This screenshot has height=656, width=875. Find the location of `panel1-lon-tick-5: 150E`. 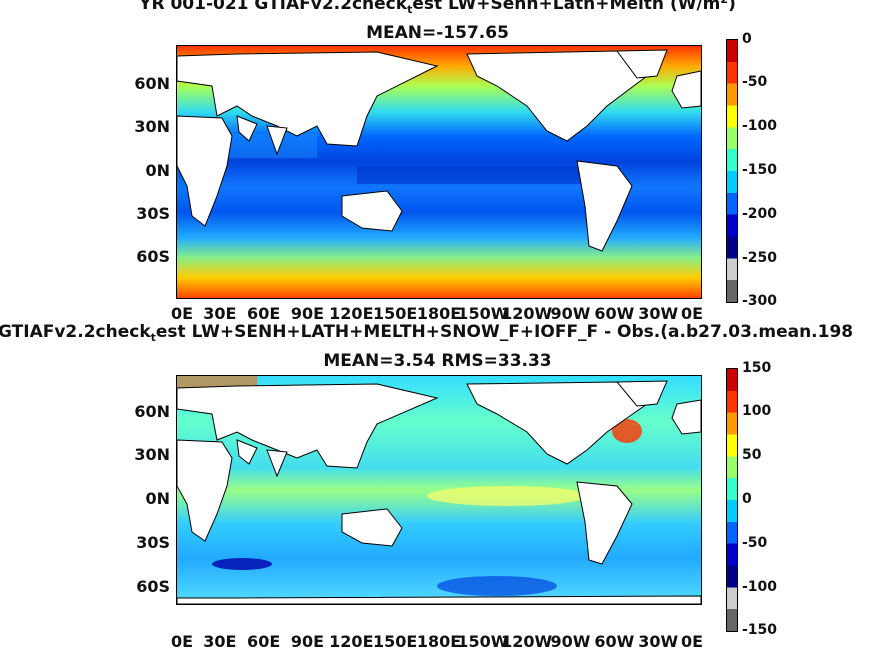

panel1-lon-tick-5: 150E is located at coordinates (395, 313).